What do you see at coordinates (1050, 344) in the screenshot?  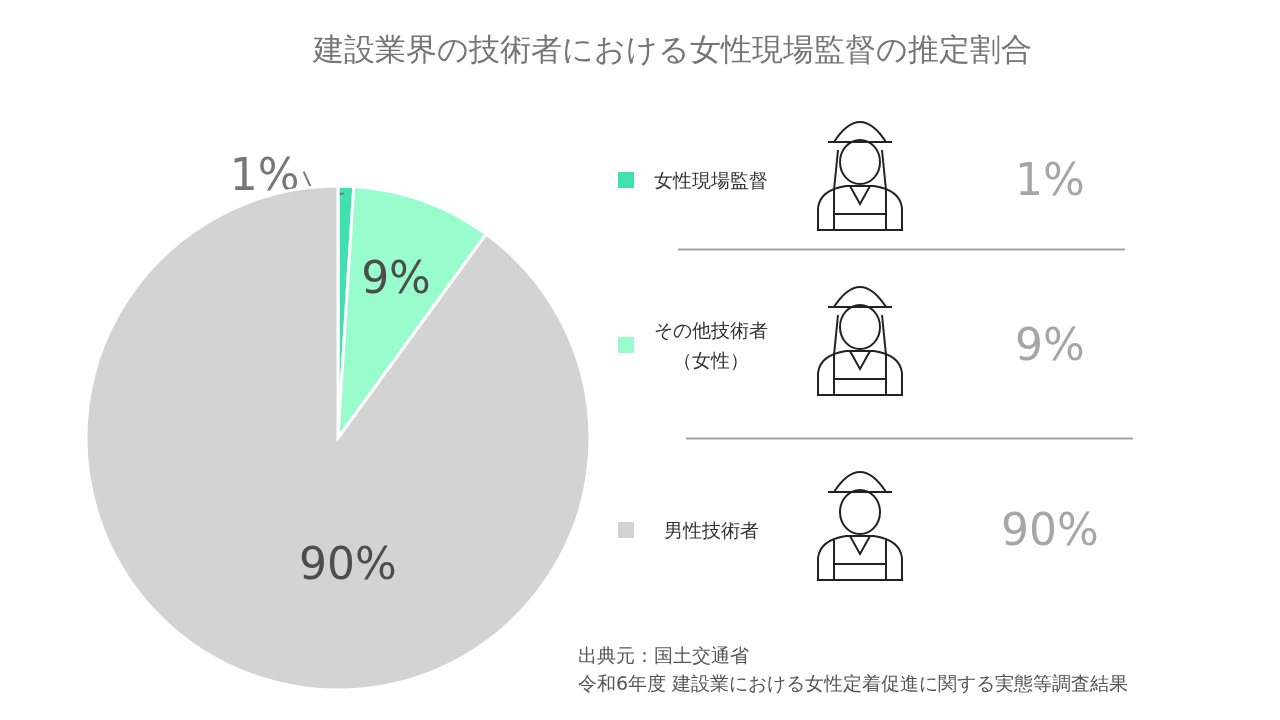 I see `text: 9%` at bounding box center [1050, 344].